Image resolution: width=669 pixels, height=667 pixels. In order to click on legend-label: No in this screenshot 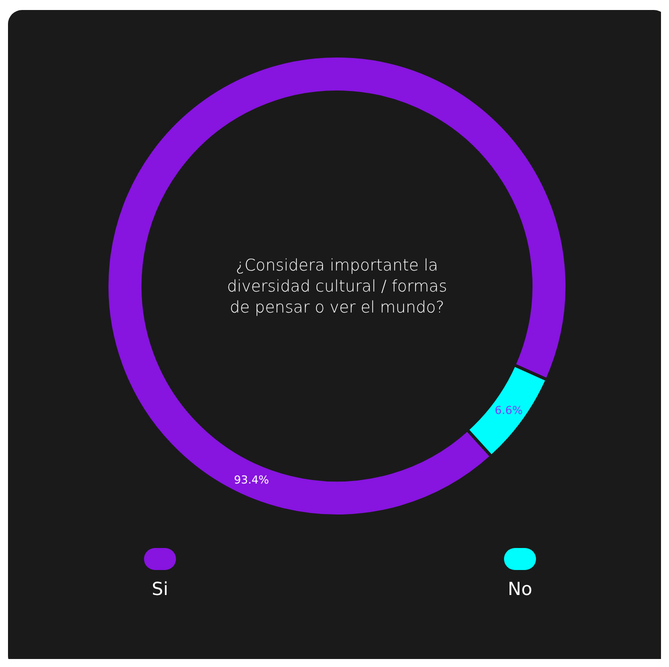, I will do `click(520, 589)`.